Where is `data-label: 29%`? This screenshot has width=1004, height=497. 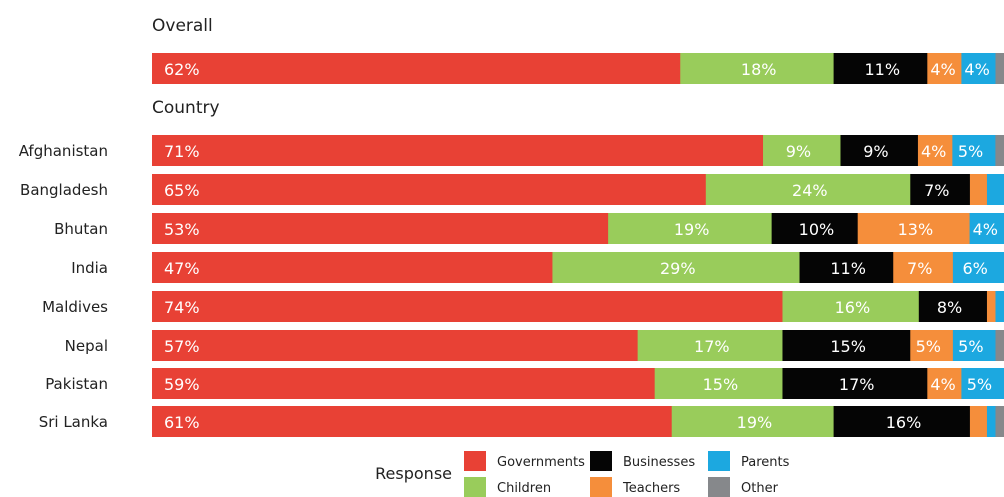 data-label: 29% is located at coordinates (678, 268).